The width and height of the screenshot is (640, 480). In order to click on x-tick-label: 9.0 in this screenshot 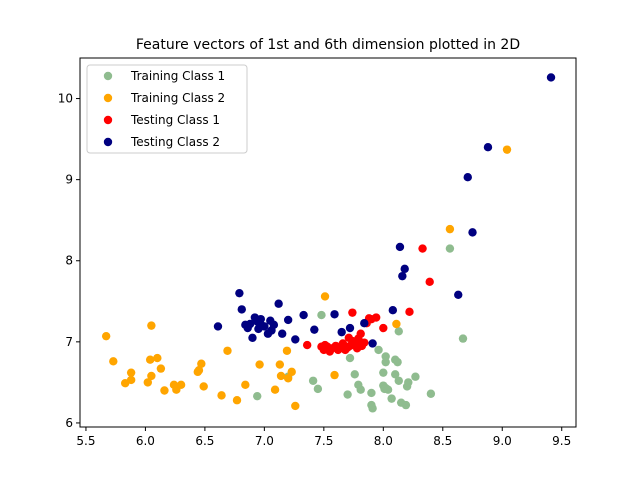, I will do `click(502, 441)`.